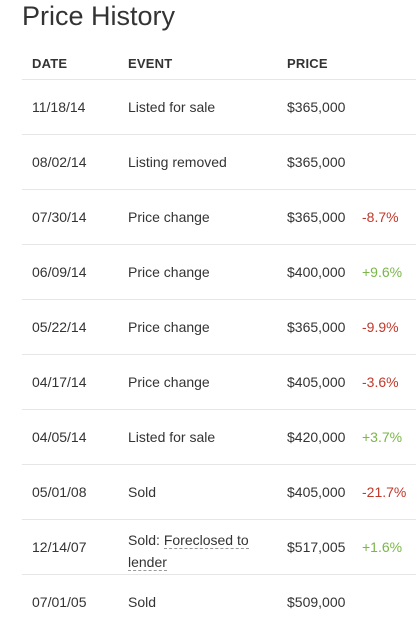 The image size is (416, 629). I want to click on table-row: 08/02/14 Listing removed $365,000, so click(219, 162).